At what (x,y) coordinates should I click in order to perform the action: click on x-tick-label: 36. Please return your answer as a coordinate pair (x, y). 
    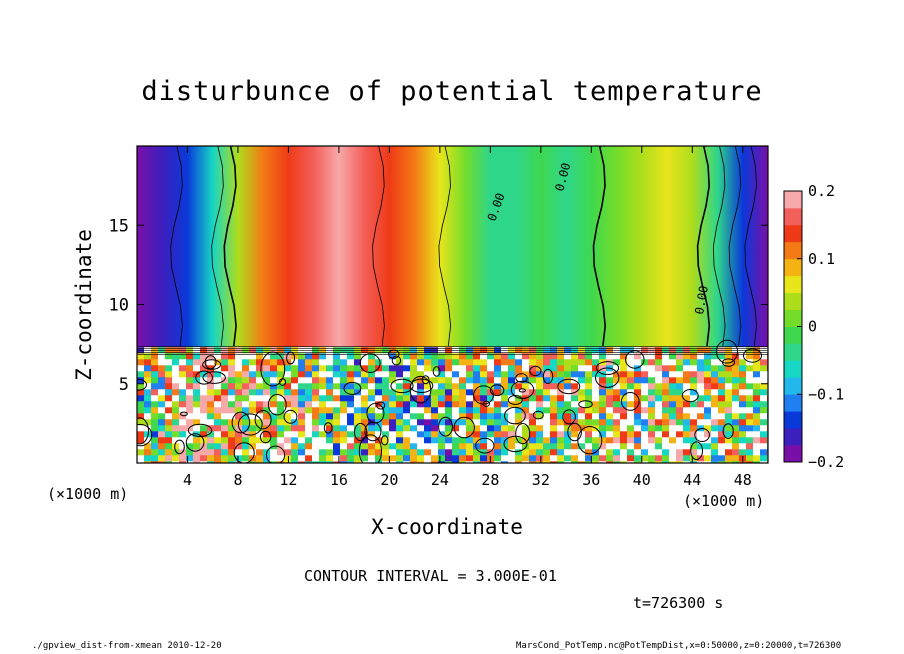
    Looking at the image, I should click on (591, 480).